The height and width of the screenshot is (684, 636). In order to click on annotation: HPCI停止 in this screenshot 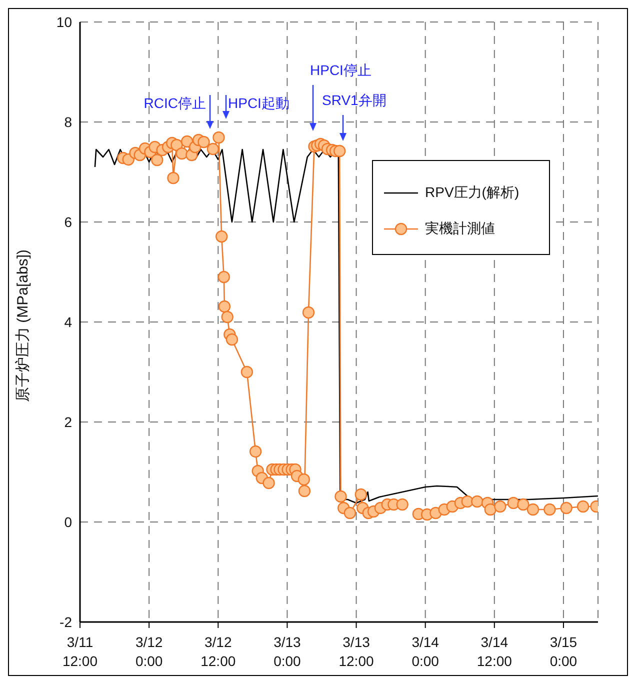, I will do `click(341, 70)`.